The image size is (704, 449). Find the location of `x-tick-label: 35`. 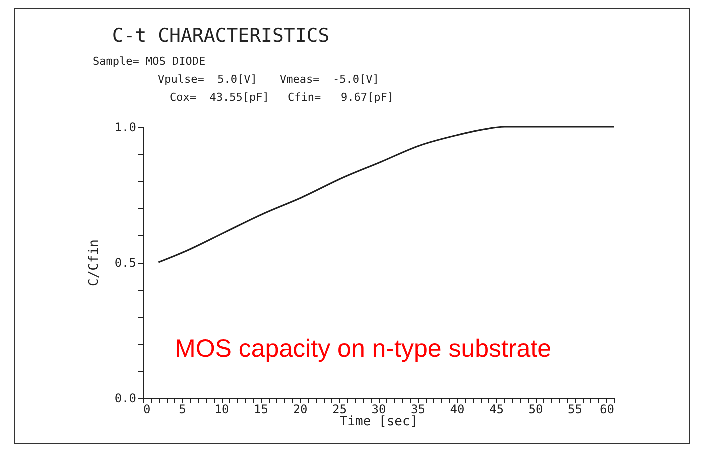

x-tick-label: 35 is located at coordinates (418, 409).